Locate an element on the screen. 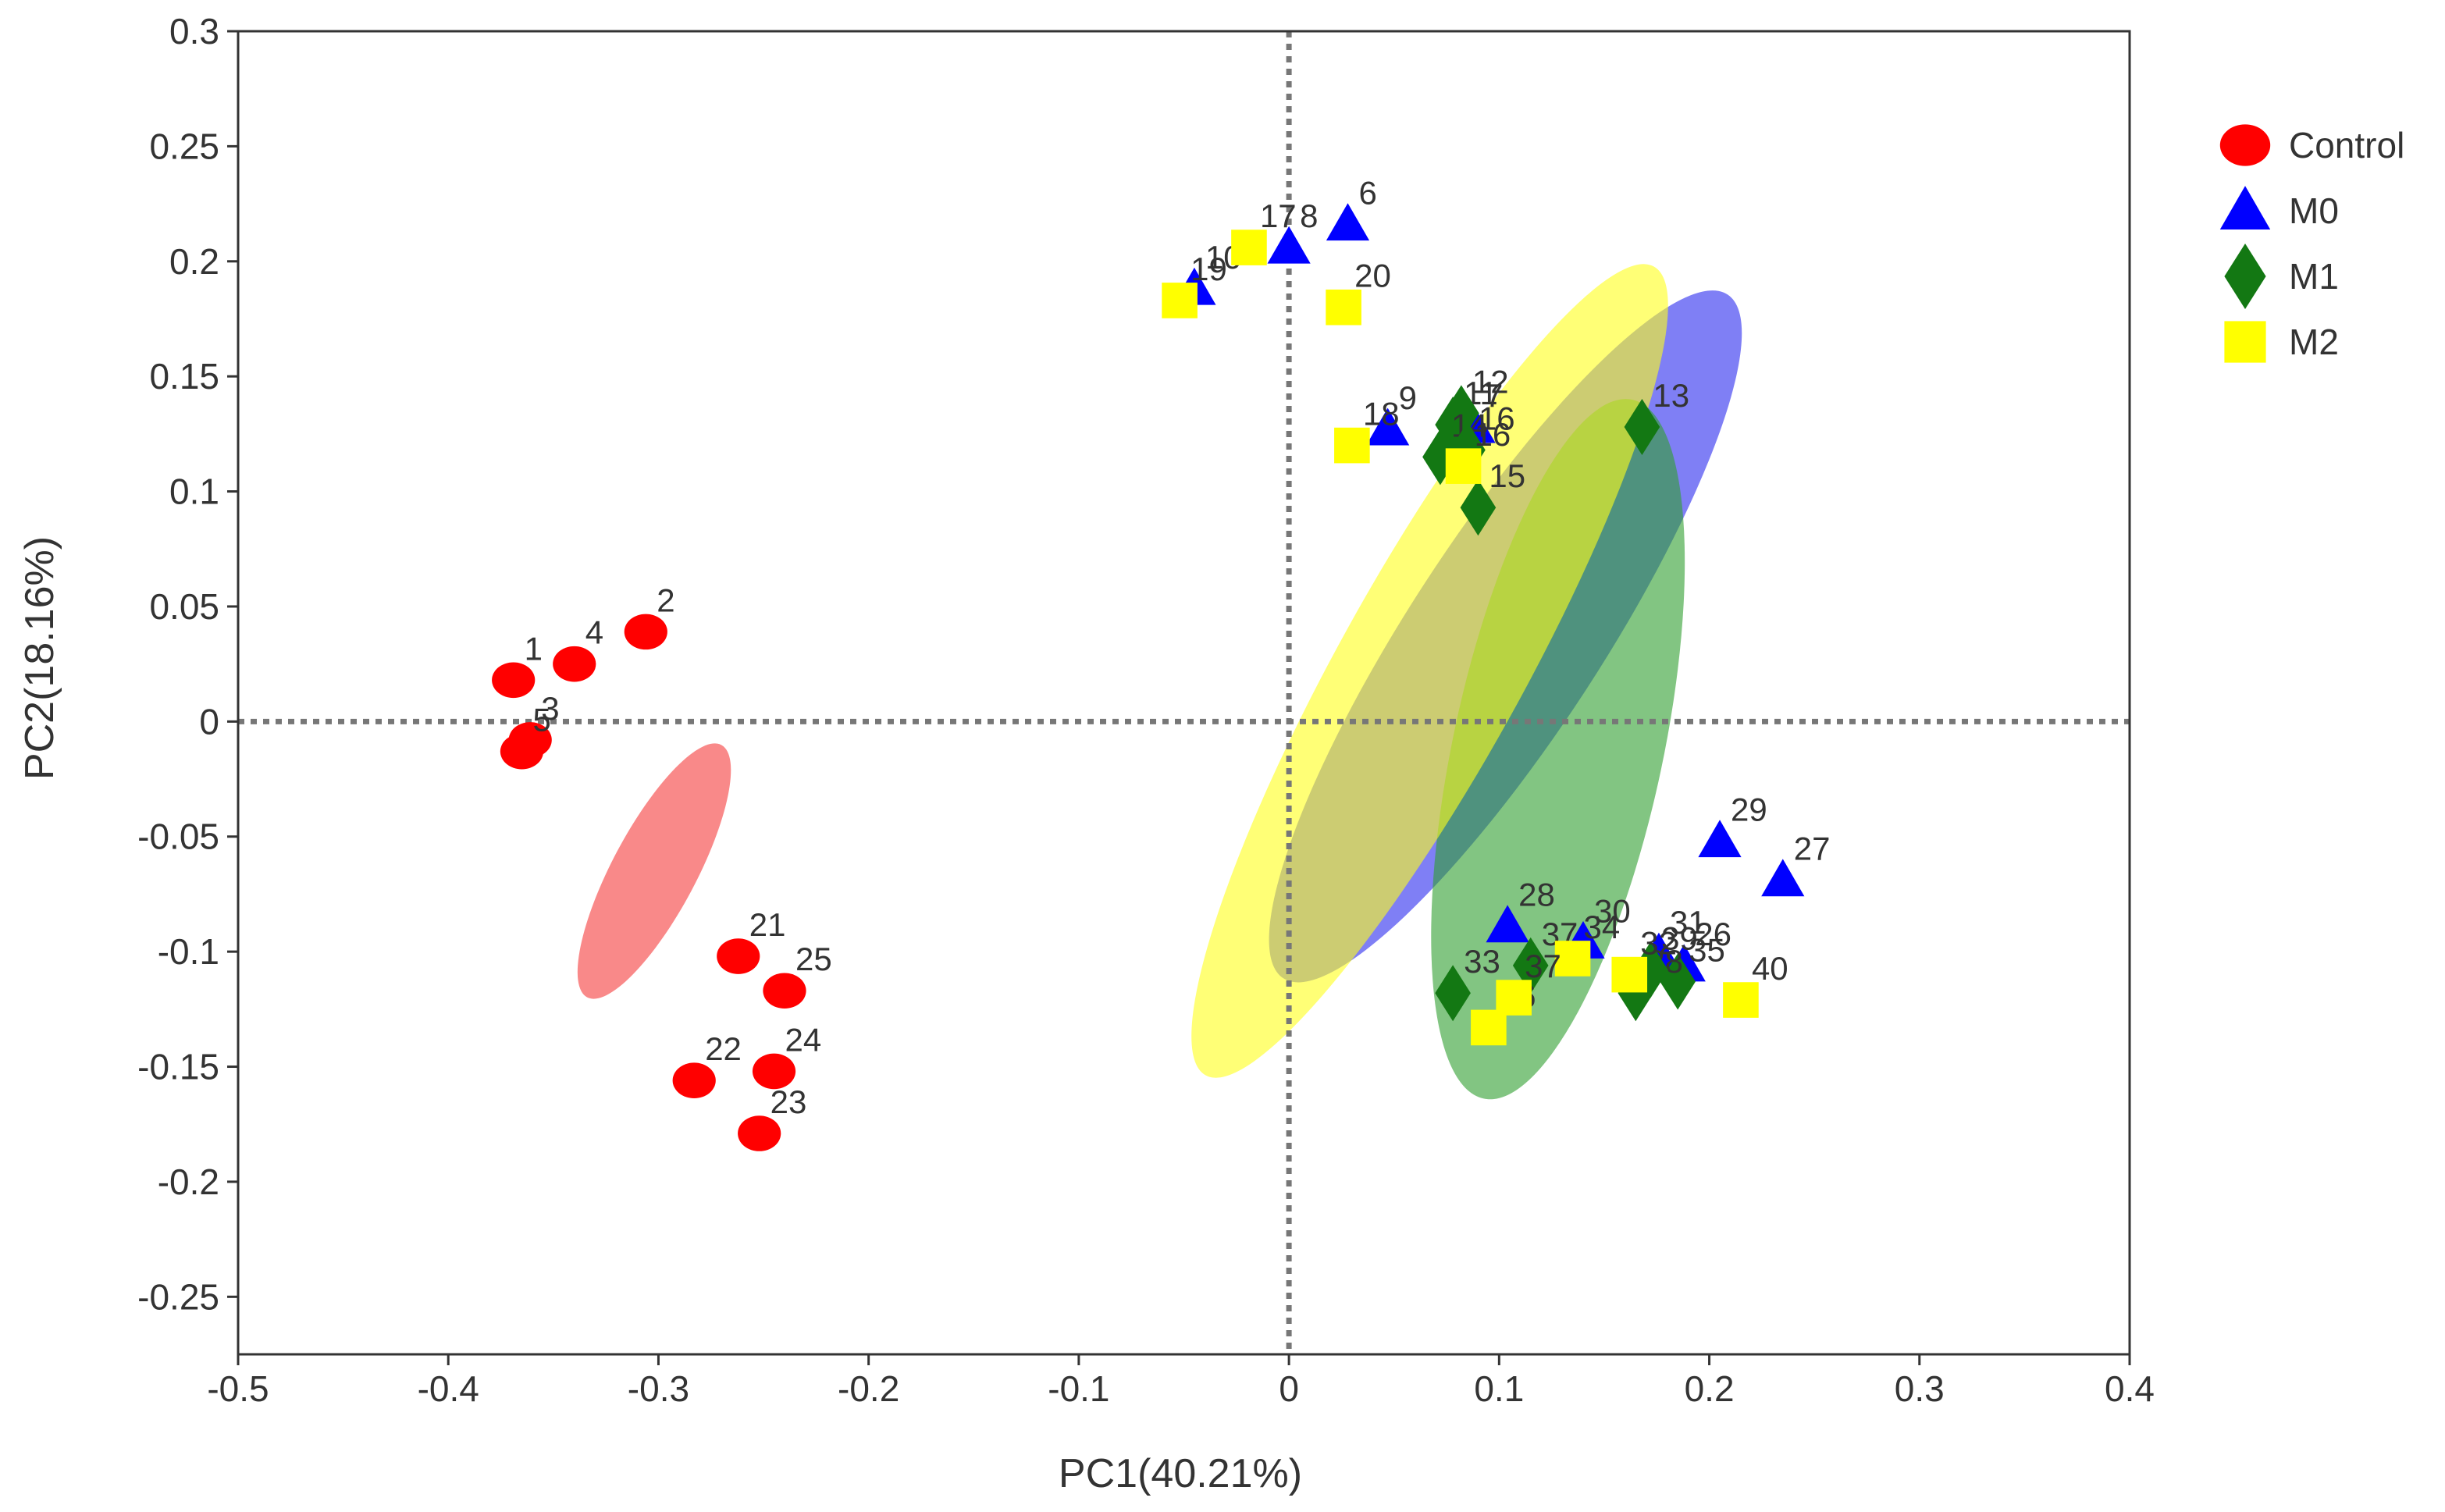  point-label: 35 is located at coordinates (1707, 949).